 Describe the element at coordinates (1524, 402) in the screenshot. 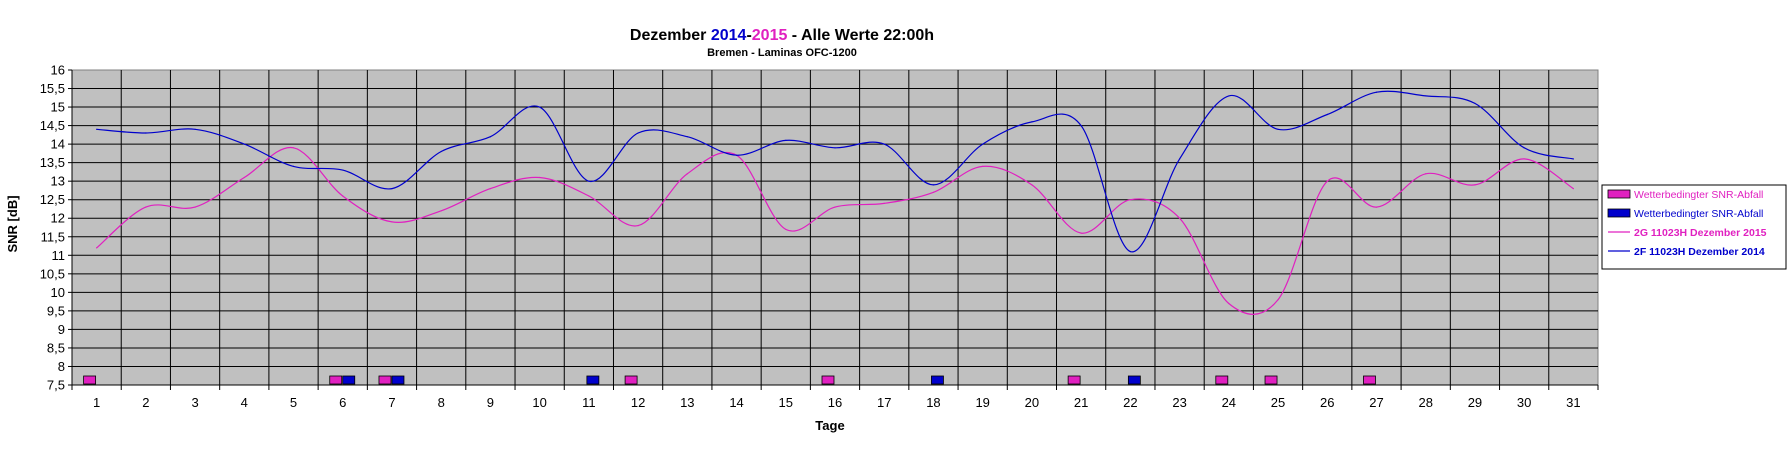

I see `x-tick-label: 30` at that location.